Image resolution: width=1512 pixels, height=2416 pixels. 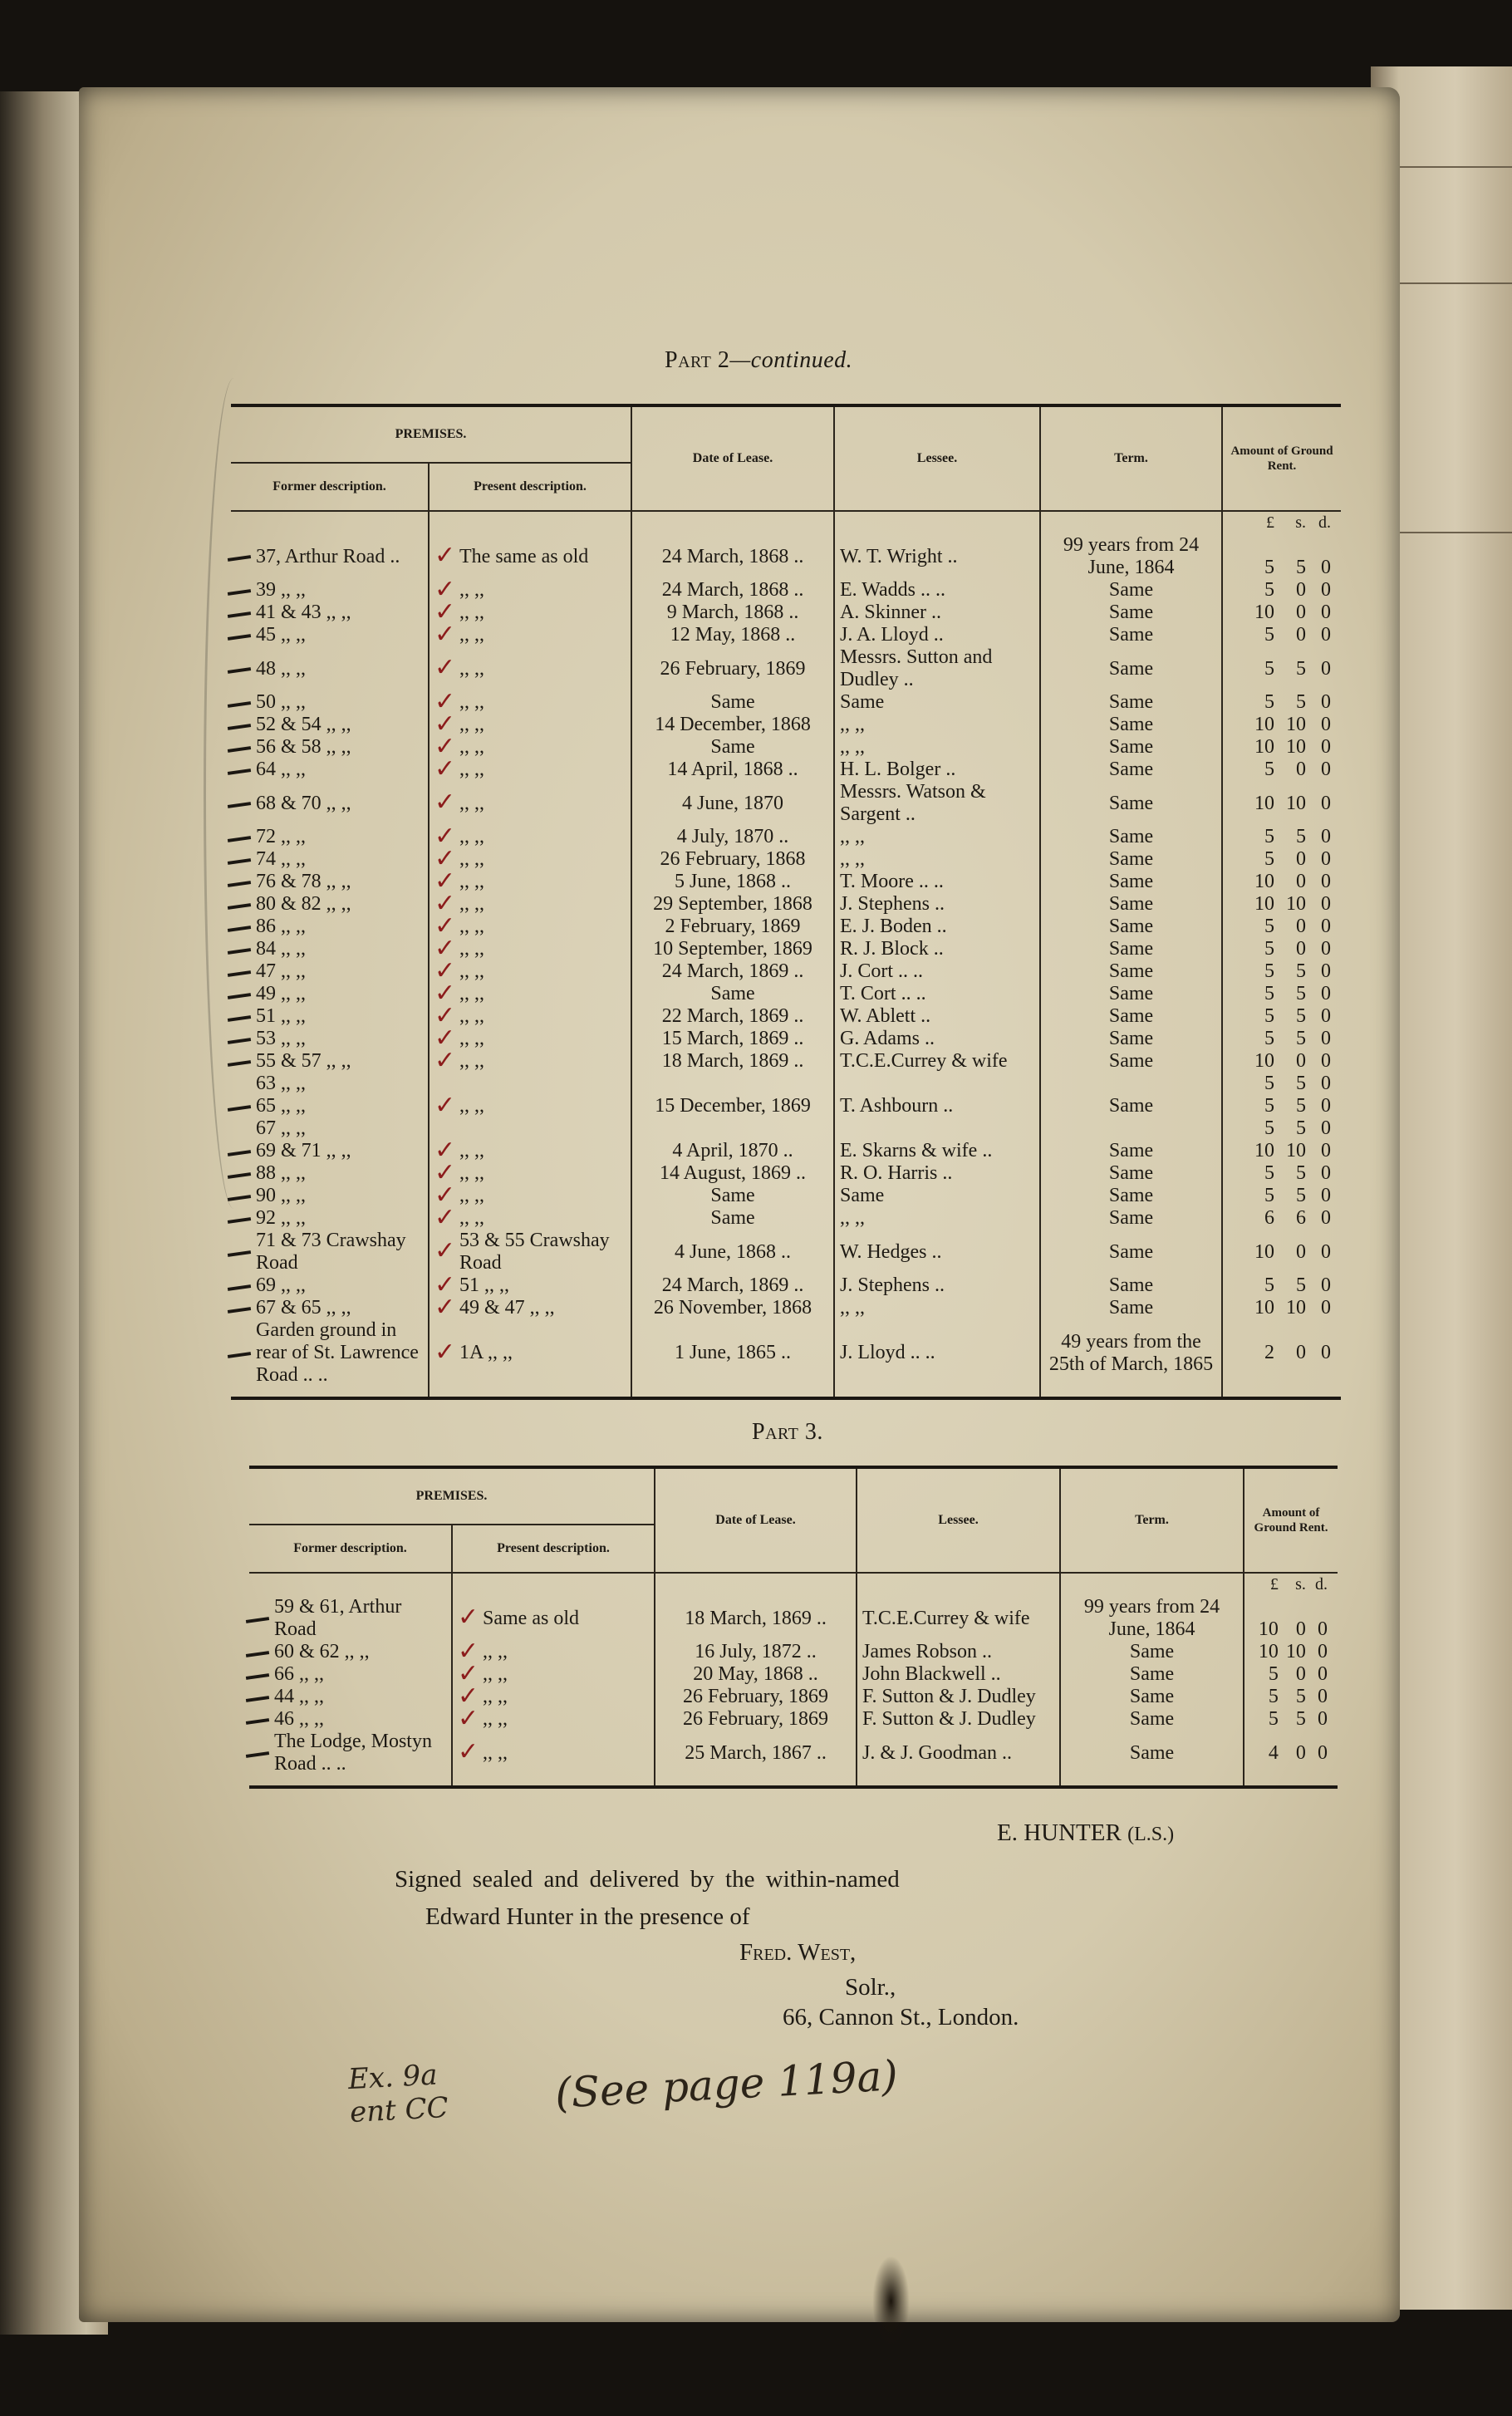 What do you see at coordinates (937, 994) in the screenshot?
I see `lessee-cell: T. Cort .. ..` at bounding box center [937, 994].